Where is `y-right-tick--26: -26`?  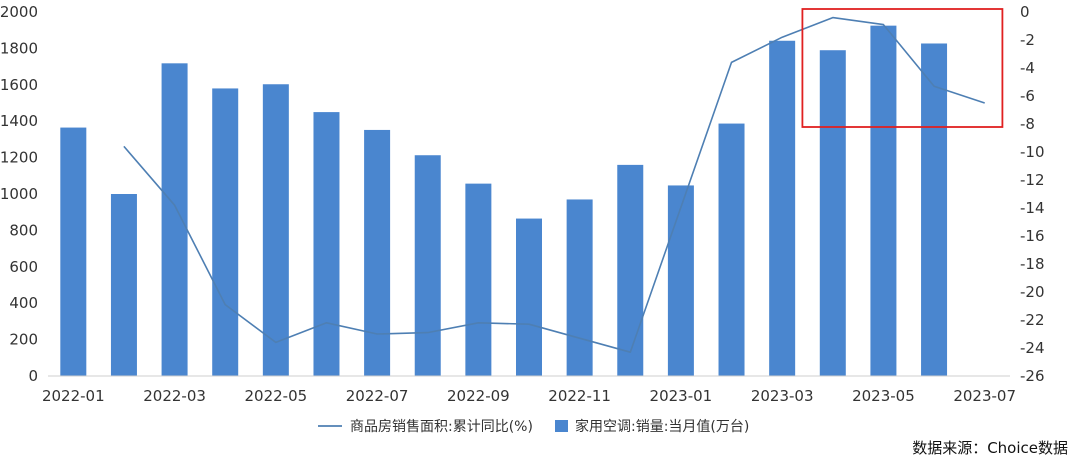 y-right-tick--26: -26 is located at coordinates (1032, 376).